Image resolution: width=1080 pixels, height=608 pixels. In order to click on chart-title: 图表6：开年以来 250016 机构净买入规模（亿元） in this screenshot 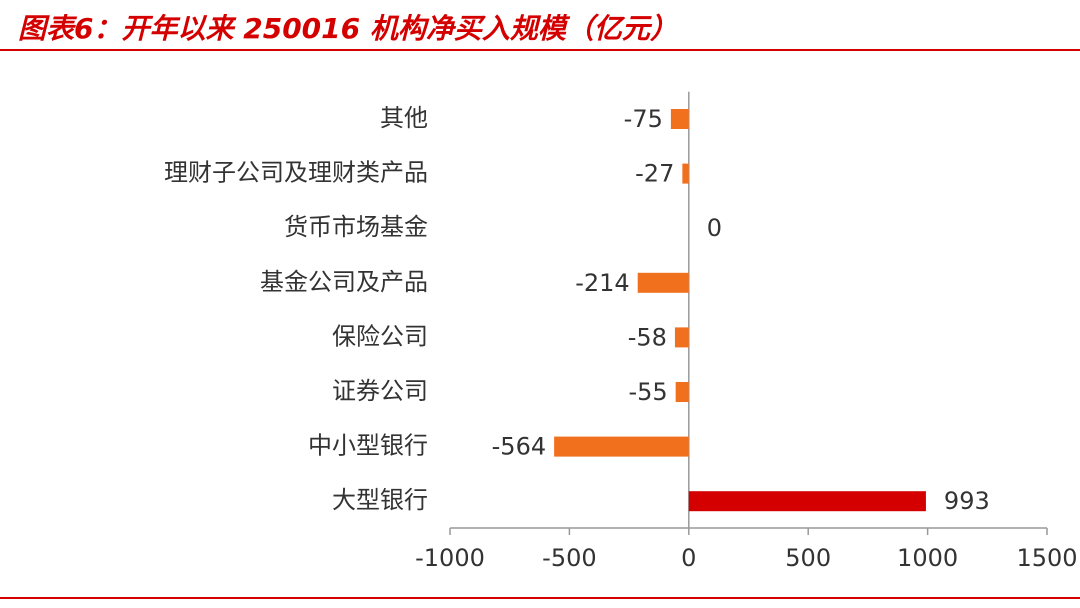, I will do `click(348, 28)`.